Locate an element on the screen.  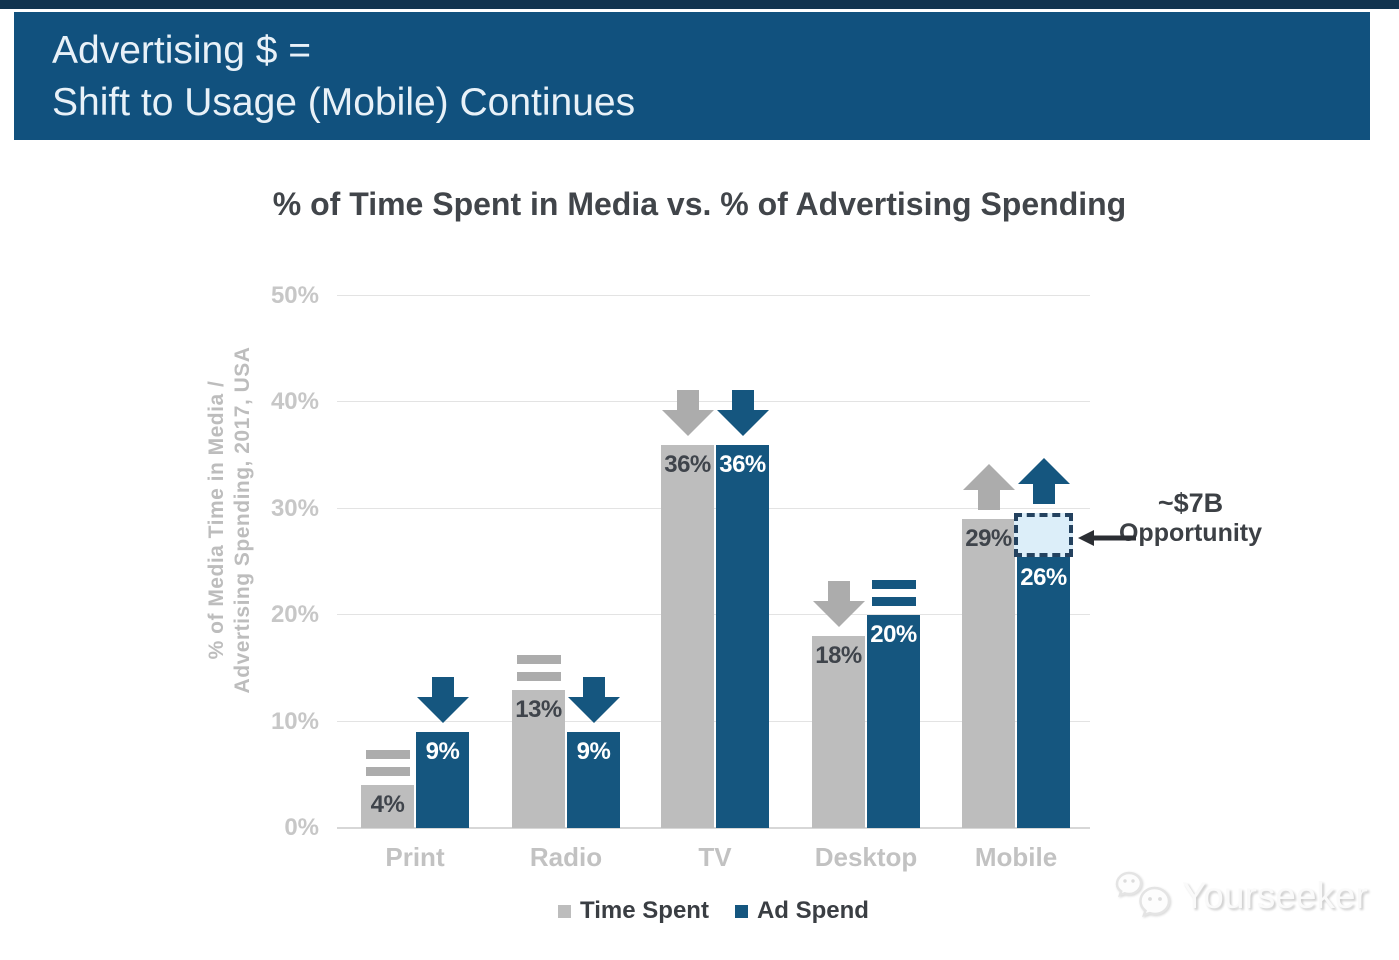
y-tick-label: 10% is located at coordinates (294, 721).